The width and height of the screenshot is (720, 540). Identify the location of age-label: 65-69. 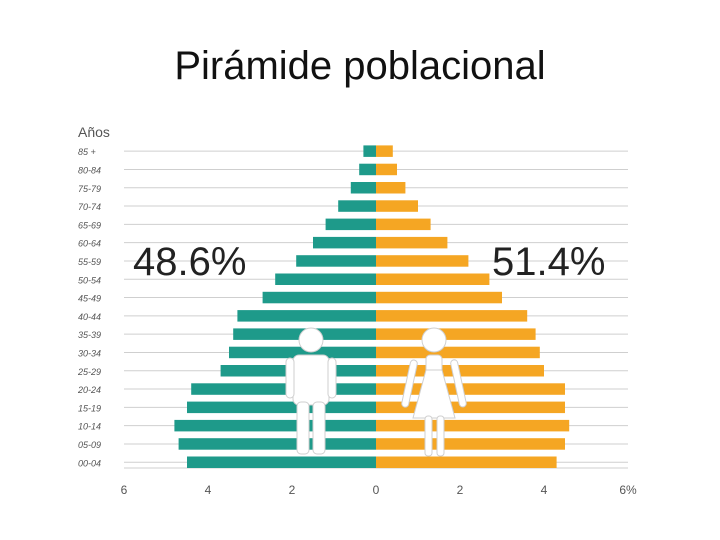
(89, 225).